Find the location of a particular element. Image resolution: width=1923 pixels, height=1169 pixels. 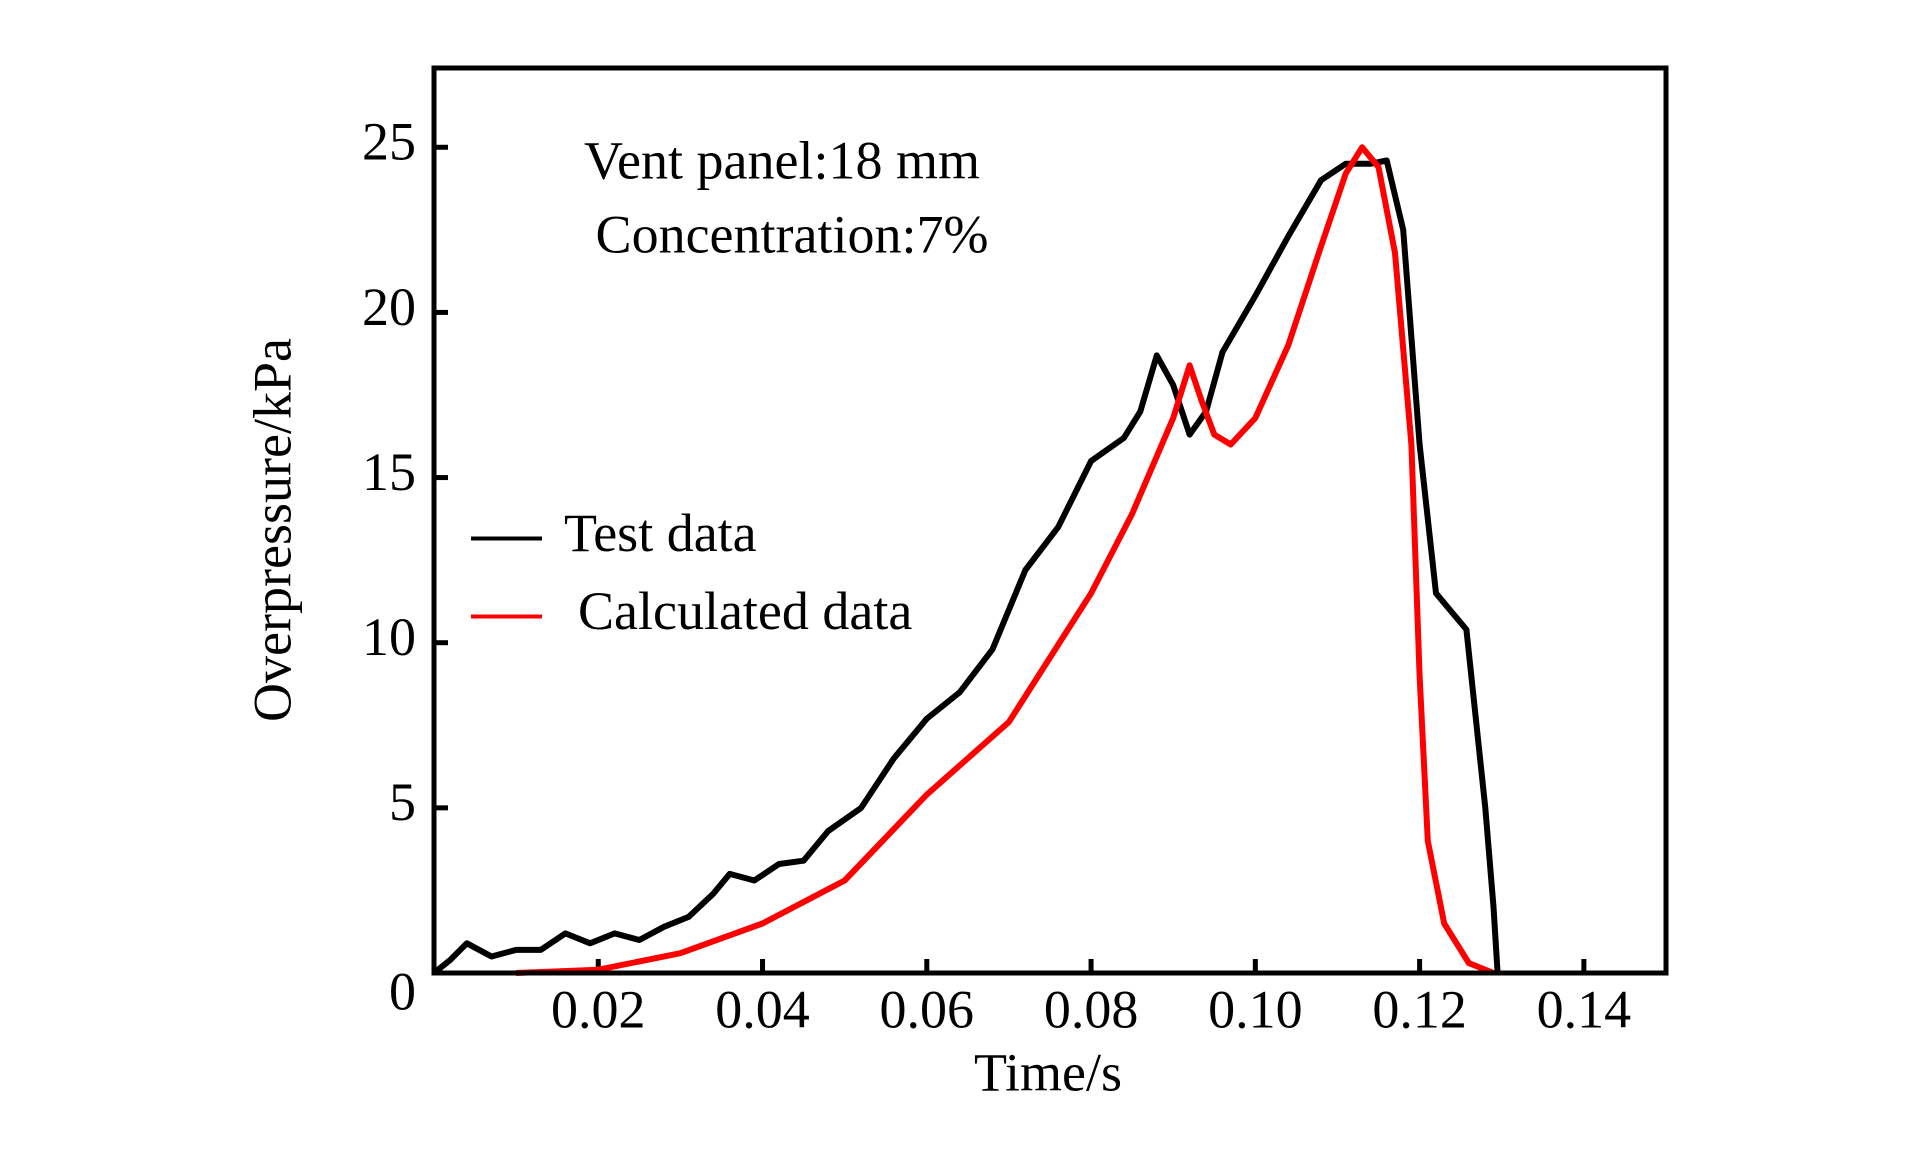

x-tick-label: 0.02 is located at coordinates (598, 1009).